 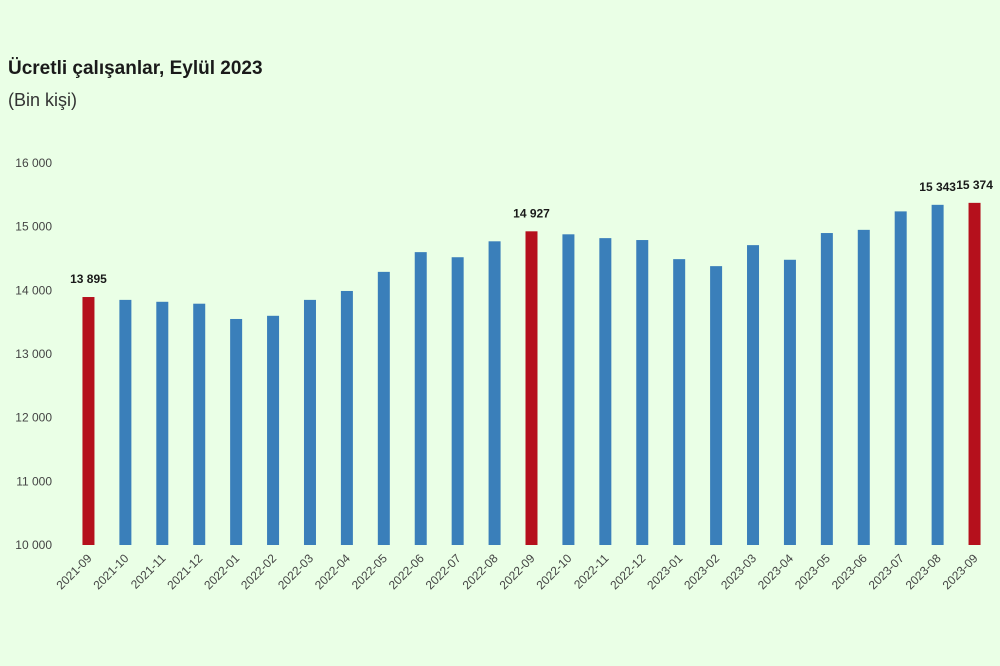 I want to click on data-label-2023-09: 15 374, so click(x=974, y=185).